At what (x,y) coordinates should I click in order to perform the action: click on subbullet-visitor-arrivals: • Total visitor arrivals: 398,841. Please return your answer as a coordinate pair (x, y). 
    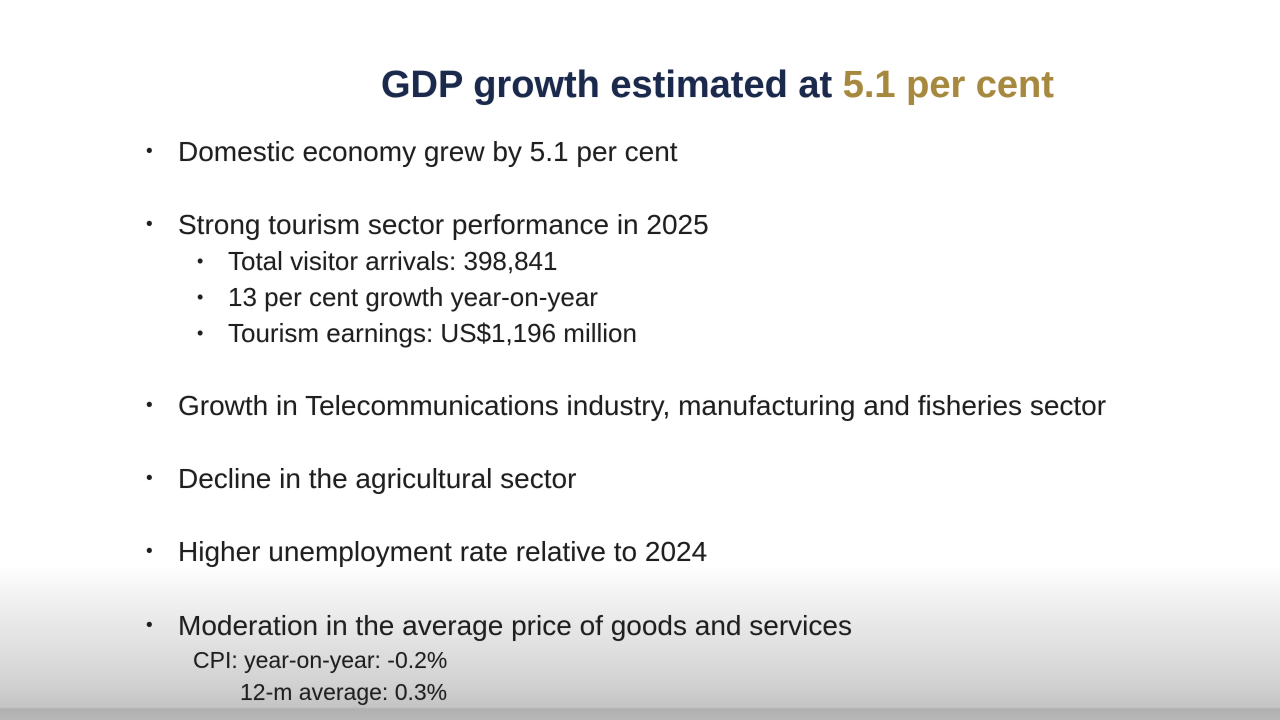
    Looking at the image, I should click on (377, 261).